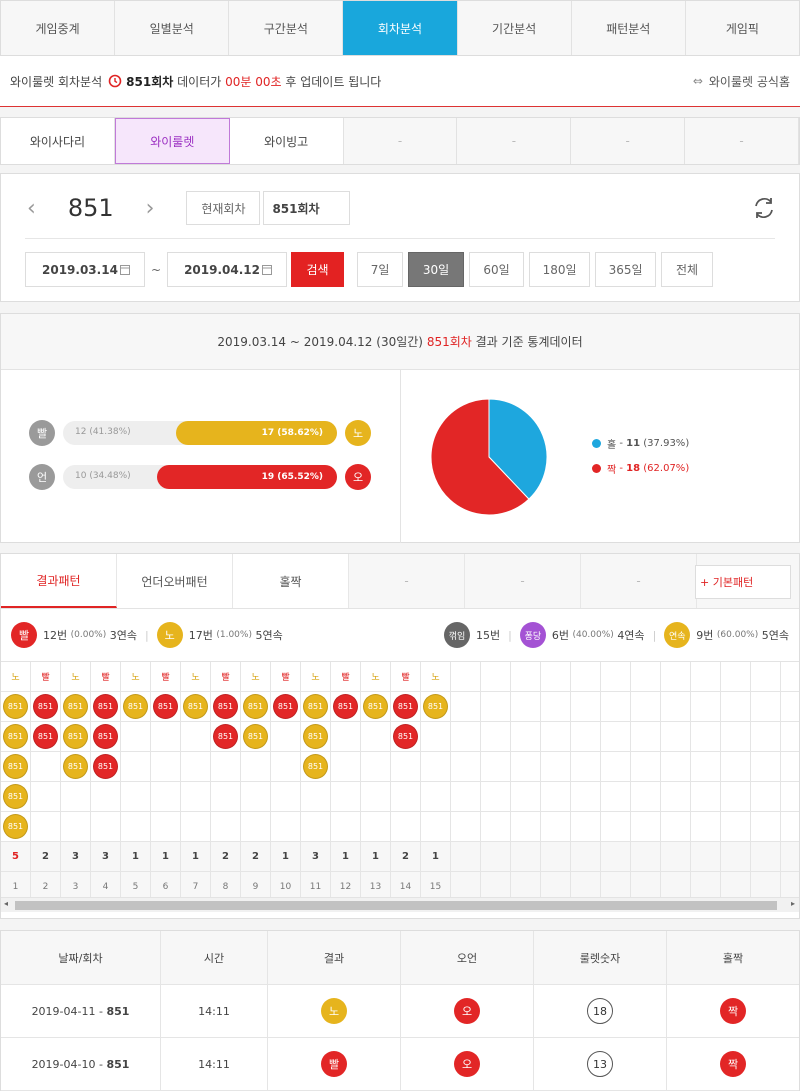  I want to click on horizontal-scrollbar: ◂ ▸, so click(400, 904).